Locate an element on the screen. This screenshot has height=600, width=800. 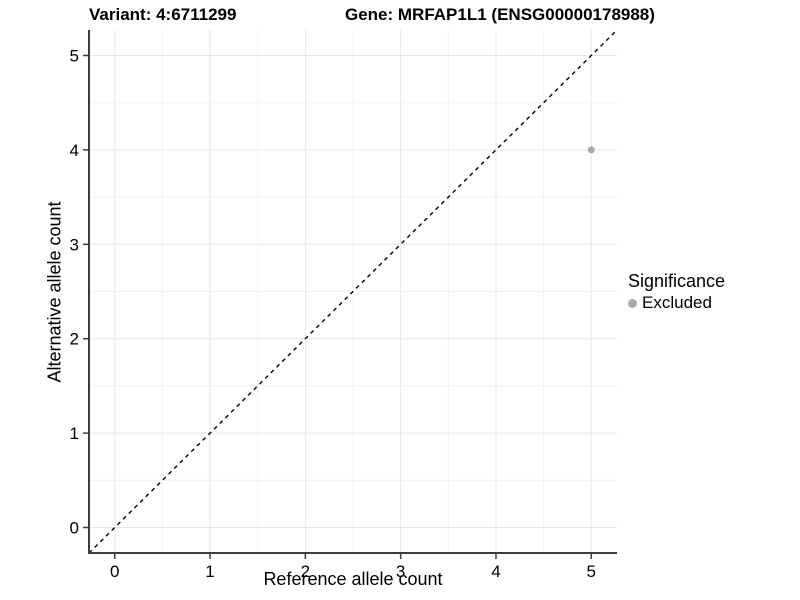
y-tick-label: 3 is located at coordinates (74, 244).